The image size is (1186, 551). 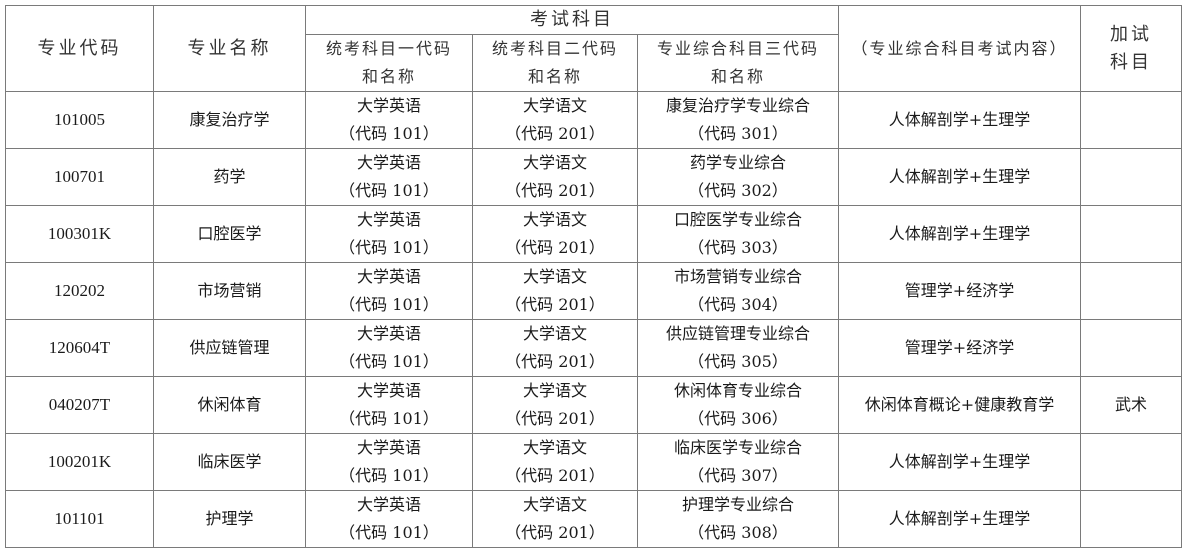 What do you see at coordinates (738, 462) in the screenshot?
I see `subject3: 临床医学专业综合 （代码 307）` at bounding box center [738, 462].